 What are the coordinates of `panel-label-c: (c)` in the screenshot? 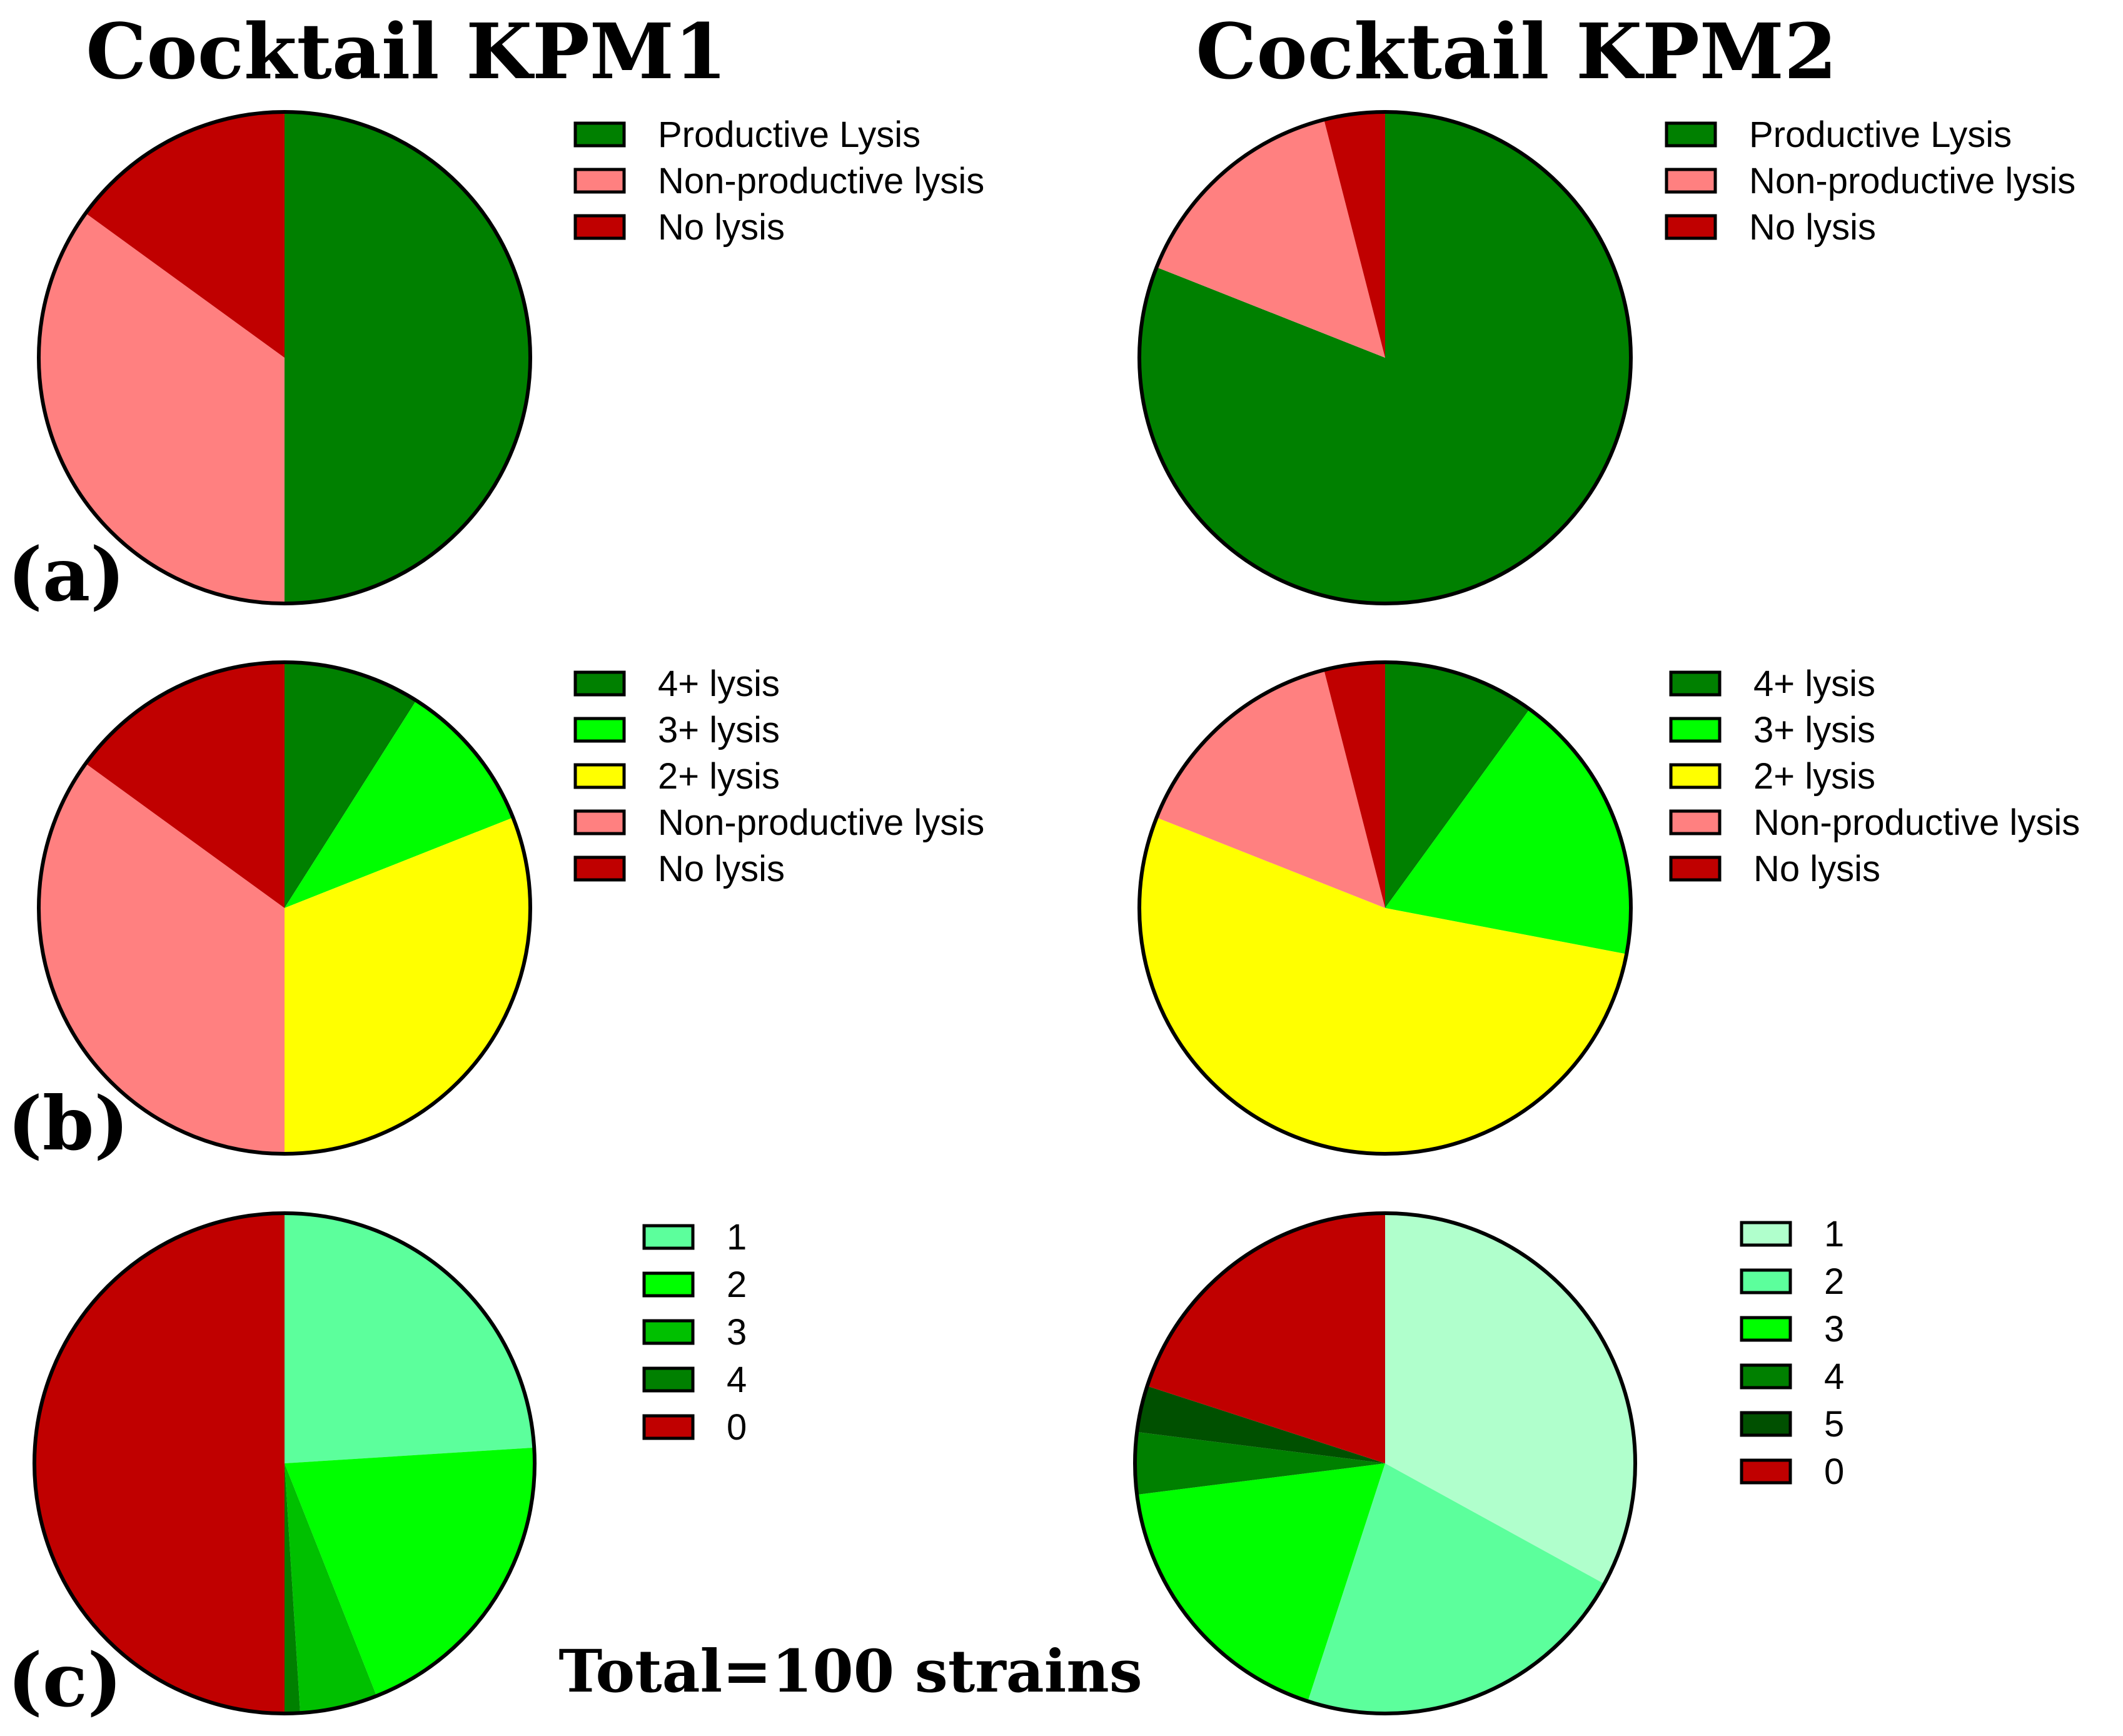 It's located at (65, 1680).